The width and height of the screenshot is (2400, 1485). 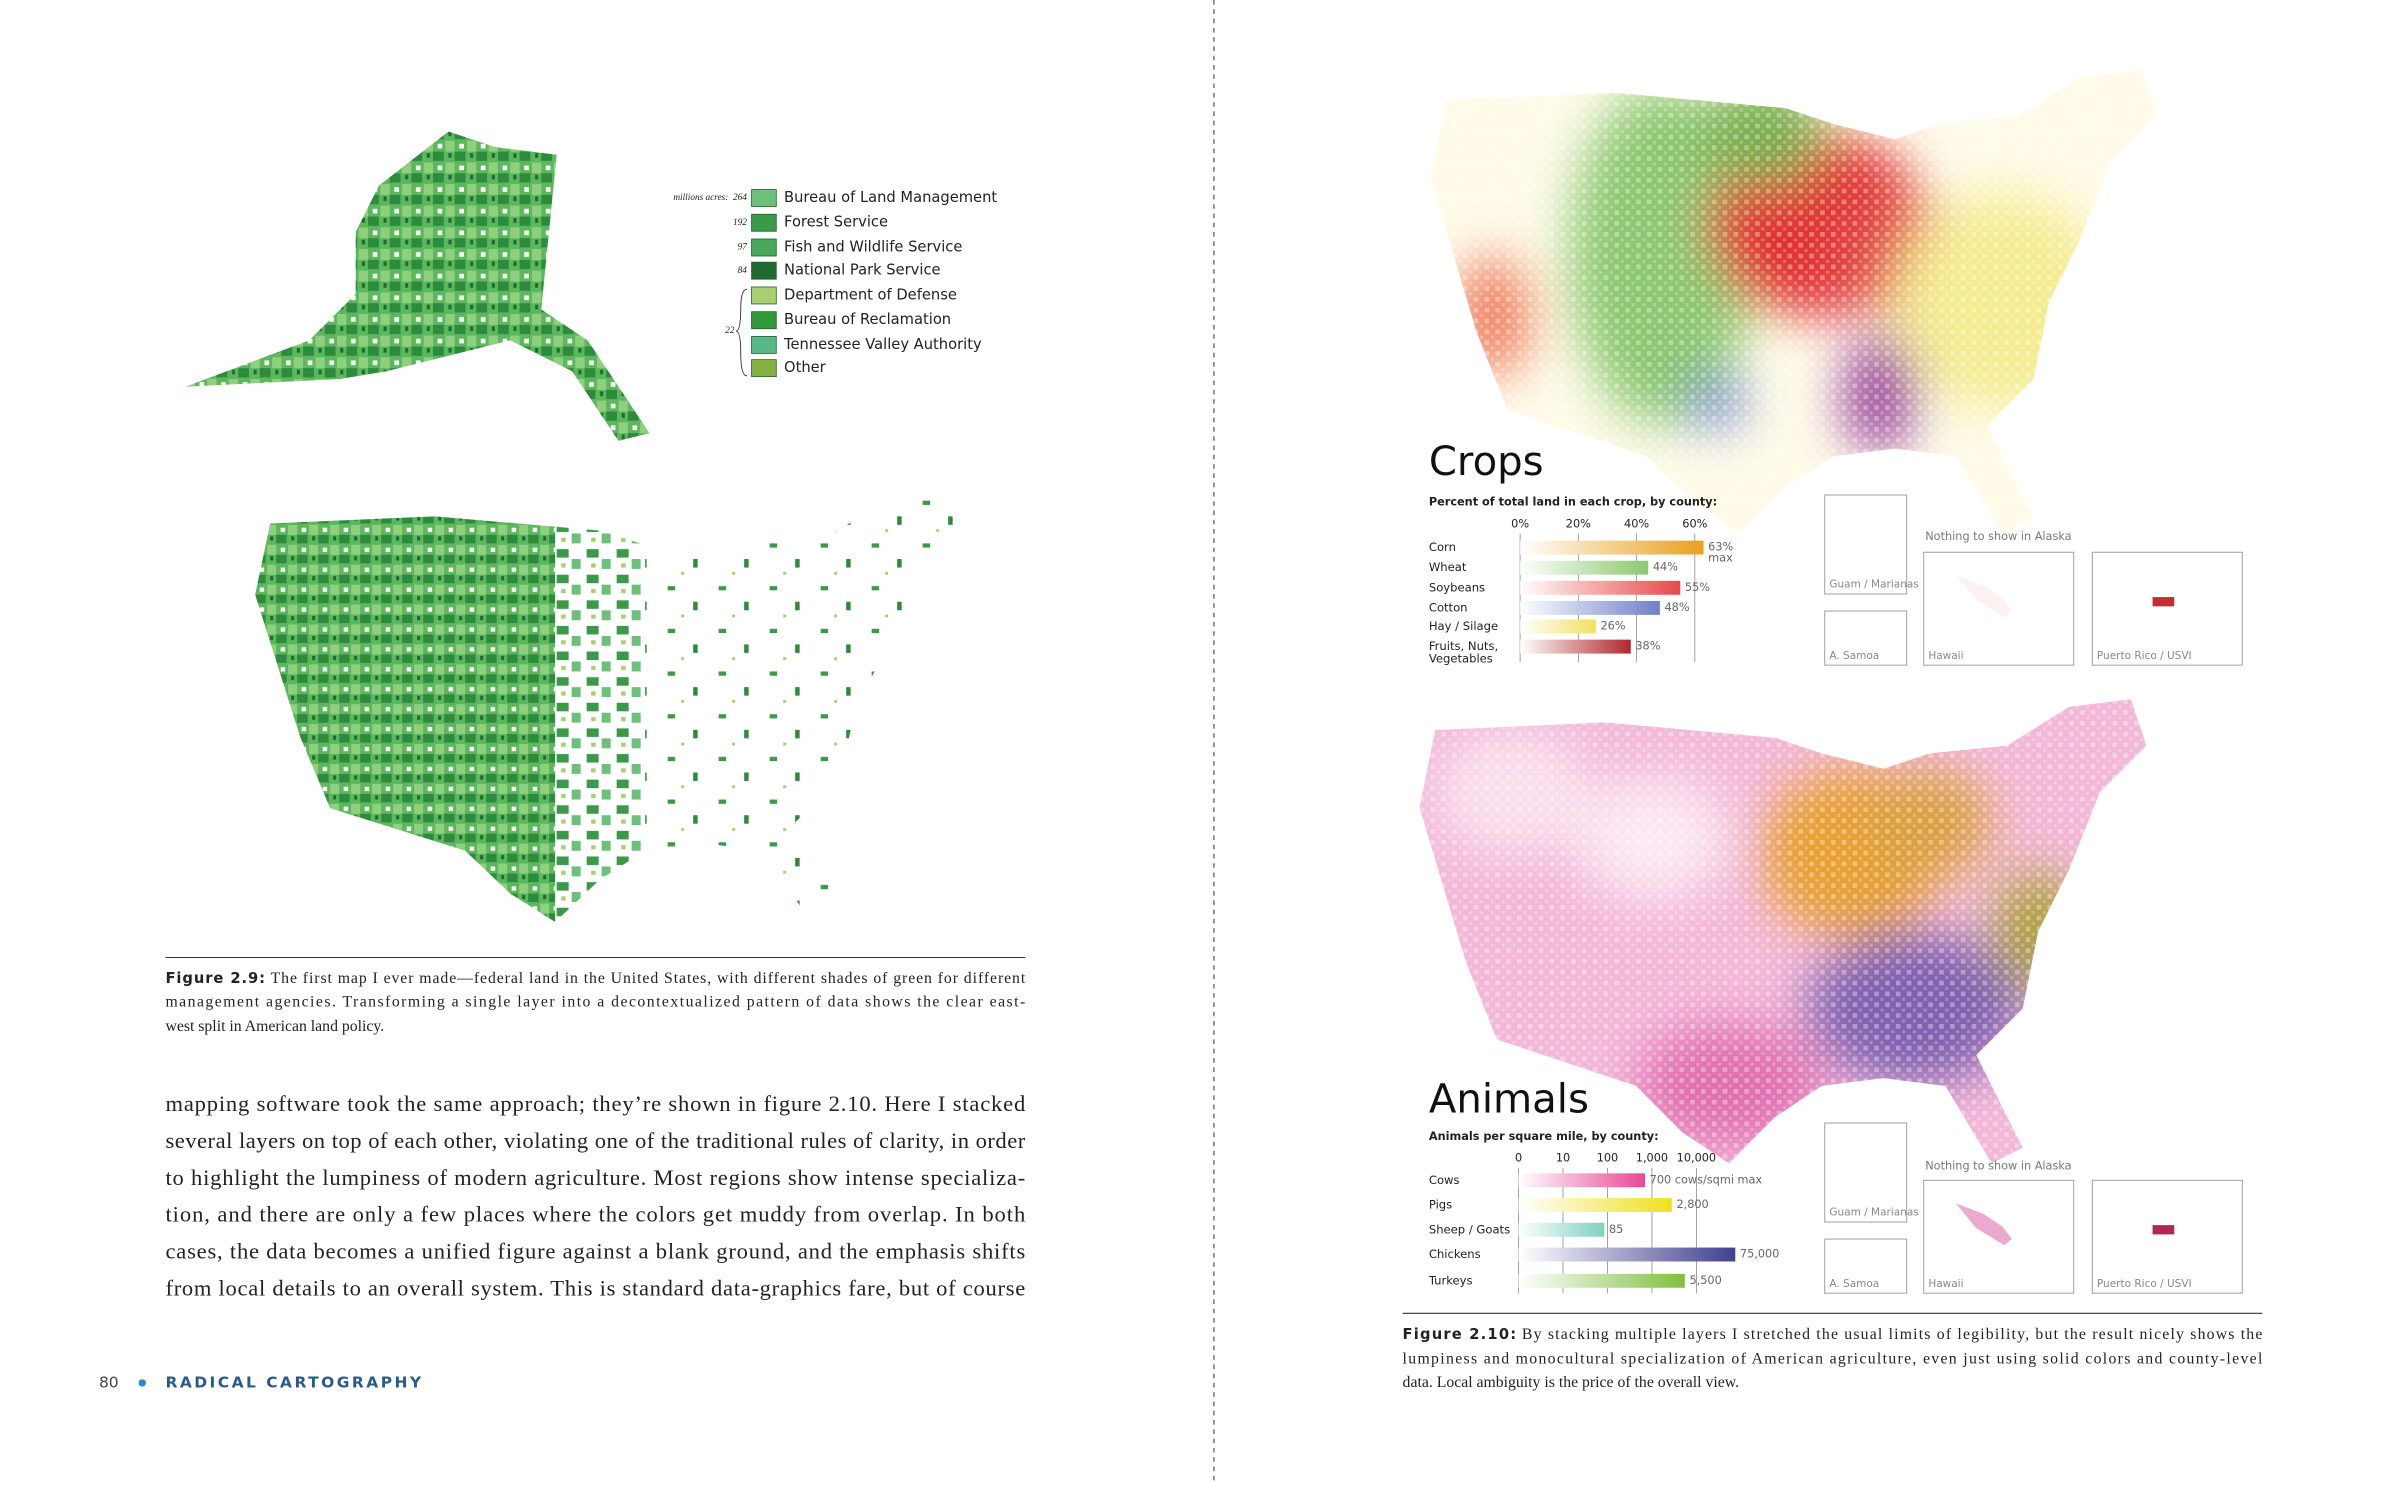 I want to click on value-label: 48%, so click(x=1677, y=607).